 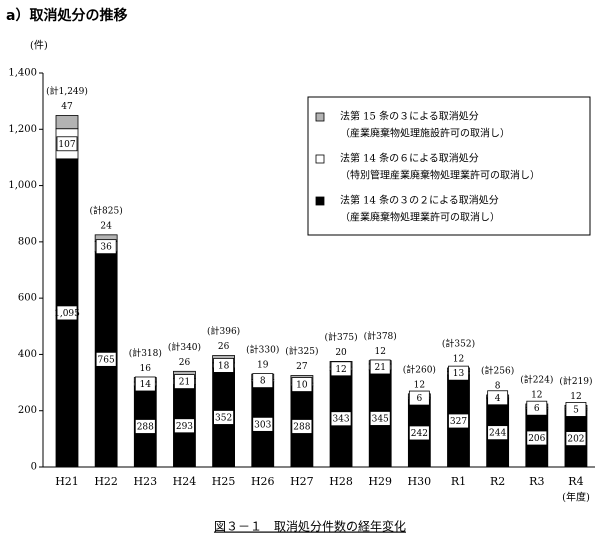 What do you see at coordinates (458, 481) in the screenshot?
I see `x-tick-label: R1` at bounding box center [458, 481].